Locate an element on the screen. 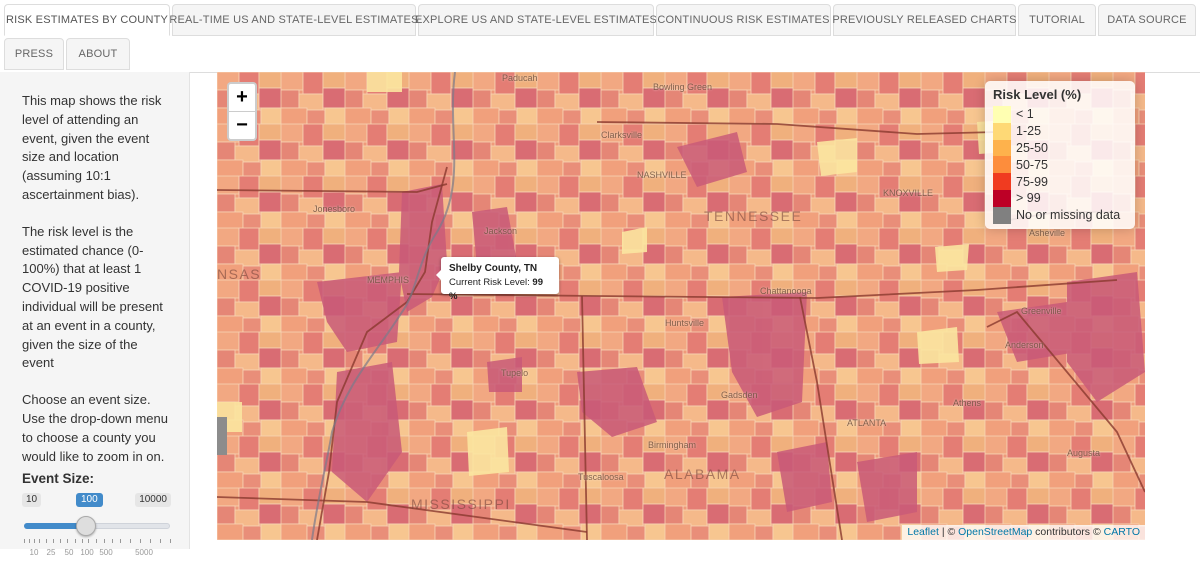 The image size is (1200, 563). city-label: NASHVILLE is located at coordinates (662, 175).